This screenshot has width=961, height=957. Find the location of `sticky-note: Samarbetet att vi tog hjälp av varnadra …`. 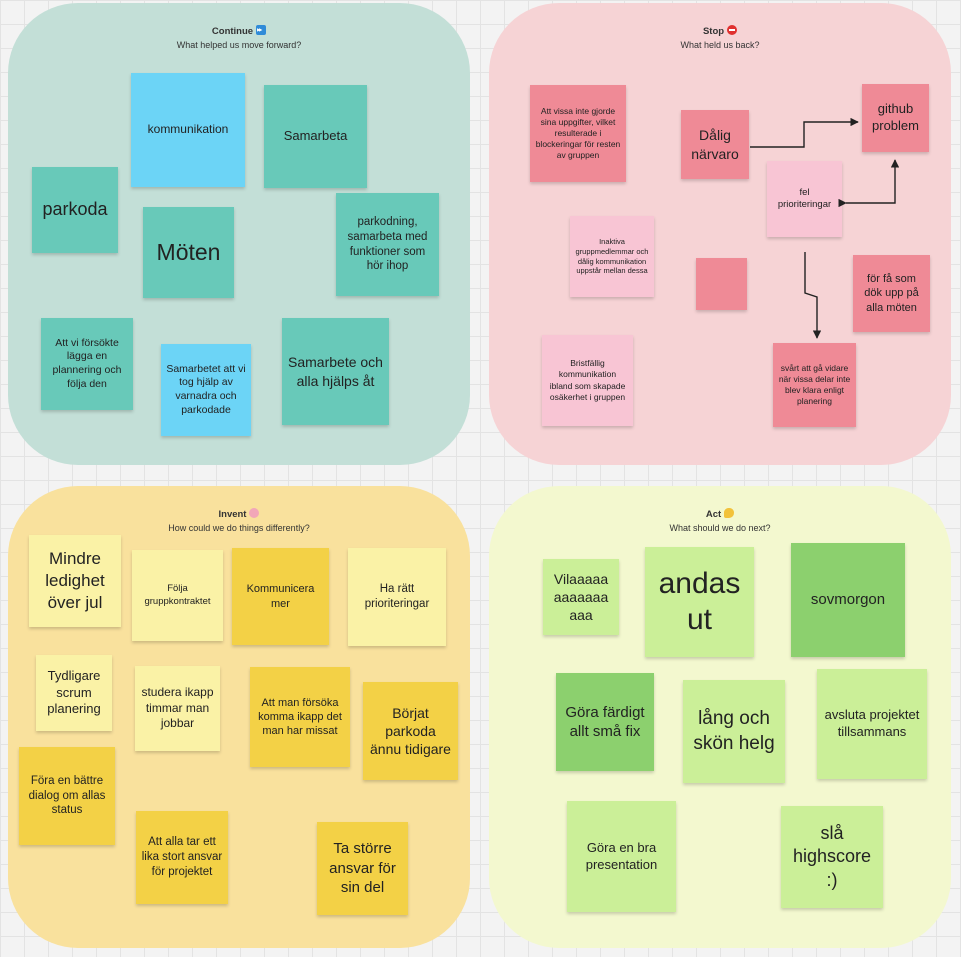

sticky-note: Samarbetet att vi tog hjälp av varnadra … is located at coordinates (206, 390).